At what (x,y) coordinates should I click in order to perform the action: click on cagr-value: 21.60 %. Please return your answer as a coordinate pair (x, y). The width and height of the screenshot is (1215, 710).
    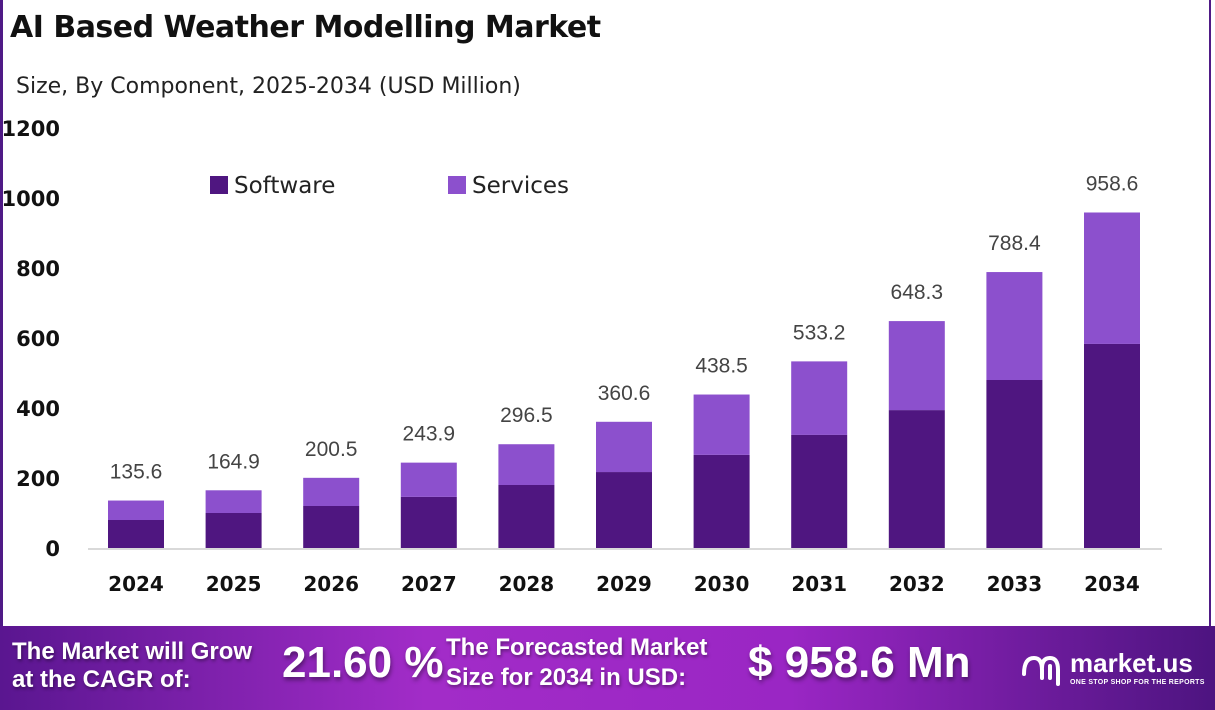
    Looking at the image, I should click on (363, 662).